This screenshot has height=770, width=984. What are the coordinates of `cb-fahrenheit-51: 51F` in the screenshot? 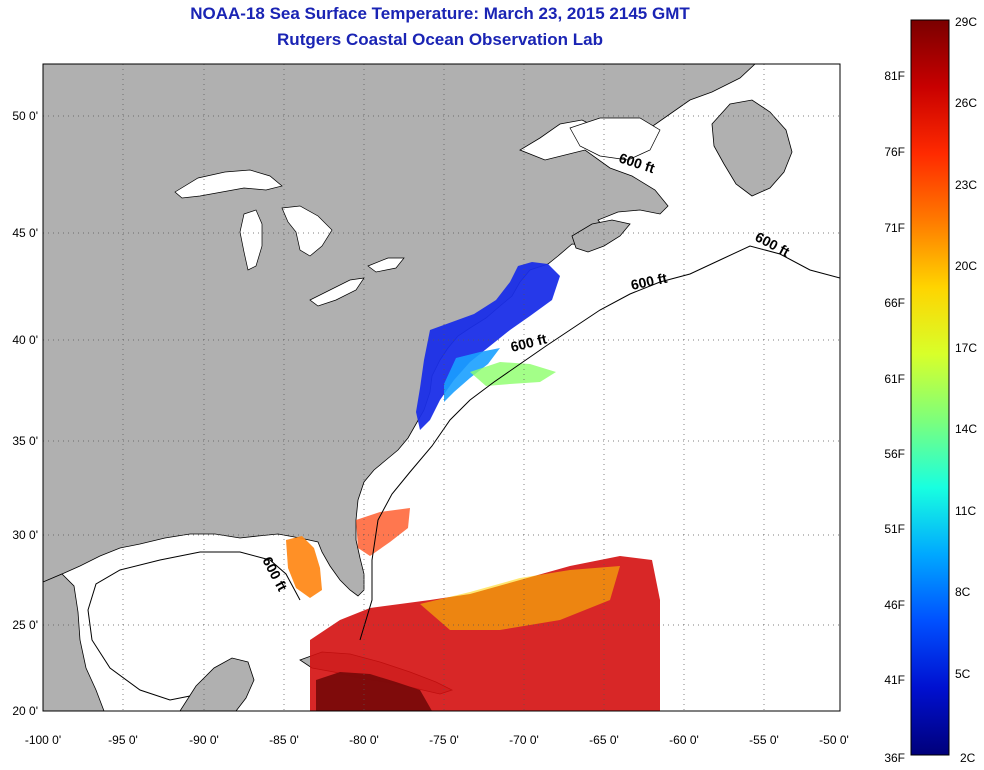 It's located at (894, 529).